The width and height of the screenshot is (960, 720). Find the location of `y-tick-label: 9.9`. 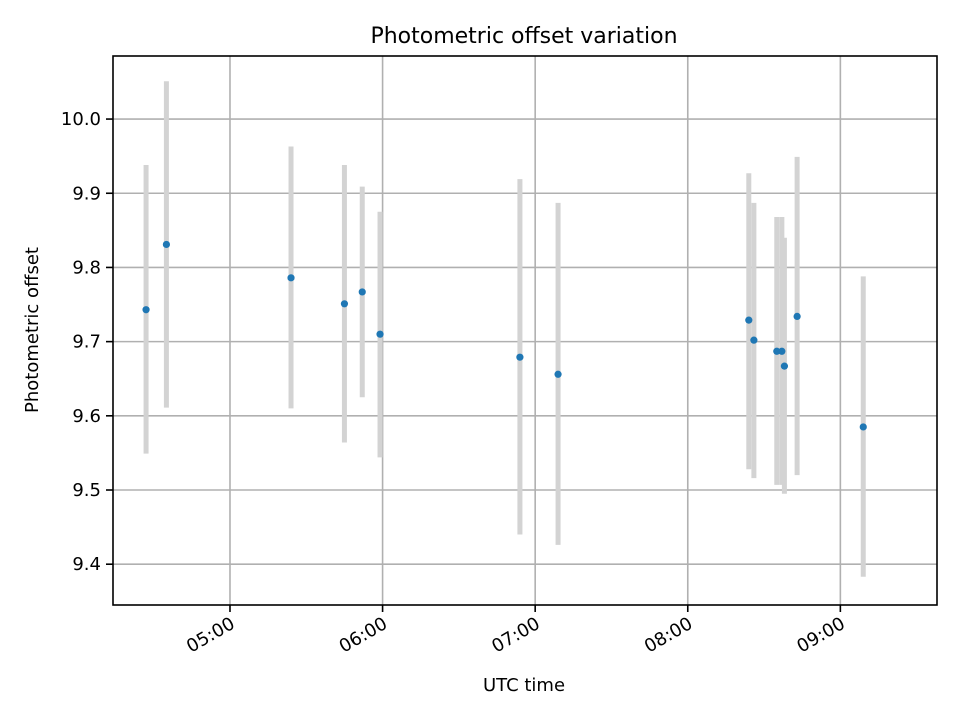

y-tick-label: 9.9 is located at coordinates (86, 193).